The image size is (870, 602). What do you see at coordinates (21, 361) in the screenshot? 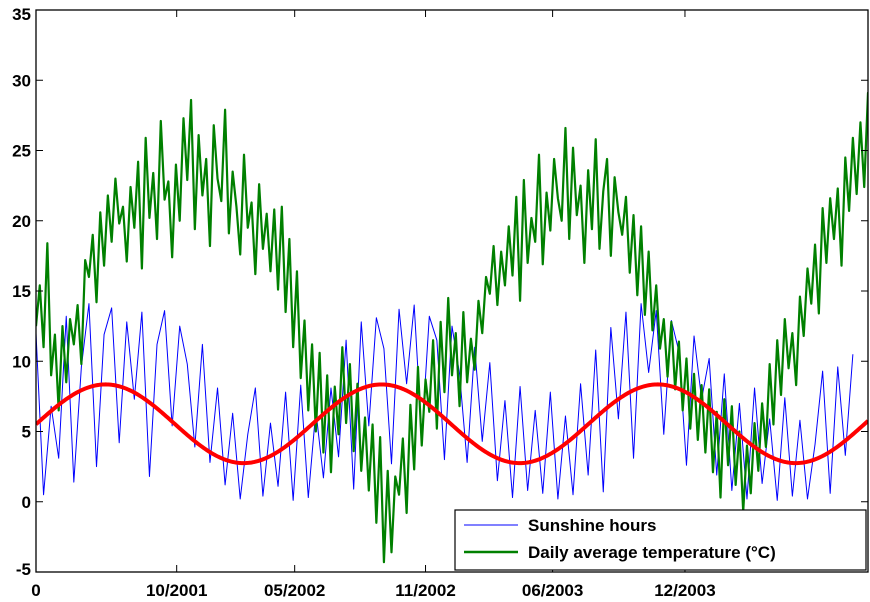
I see `y-tick-label: 10` at bounding box center [21, 361].